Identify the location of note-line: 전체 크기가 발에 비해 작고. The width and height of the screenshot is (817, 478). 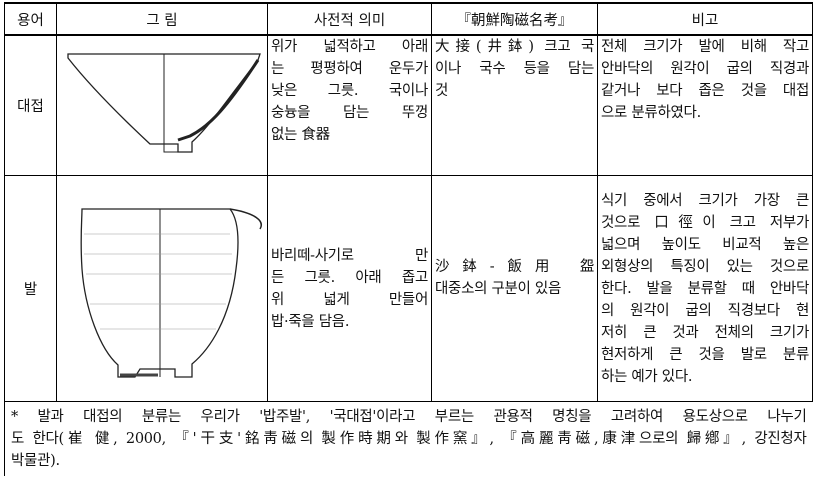
(705, 47).